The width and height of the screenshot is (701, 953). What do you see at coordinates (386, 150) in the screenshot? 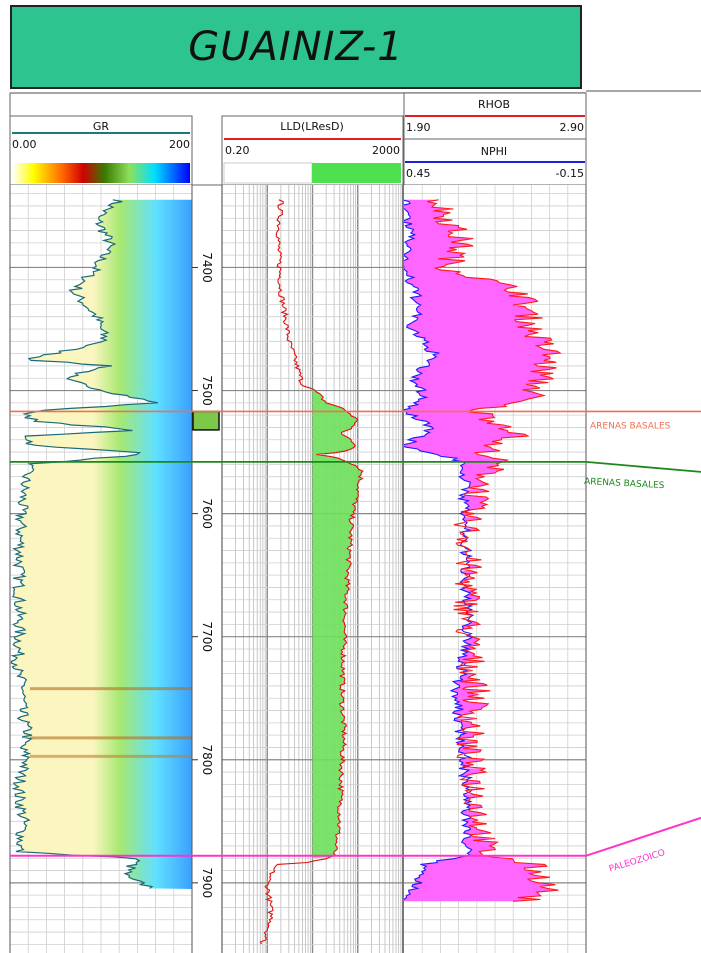
I see `lld-scale-max: 2000` at bounding box center [386, 150].